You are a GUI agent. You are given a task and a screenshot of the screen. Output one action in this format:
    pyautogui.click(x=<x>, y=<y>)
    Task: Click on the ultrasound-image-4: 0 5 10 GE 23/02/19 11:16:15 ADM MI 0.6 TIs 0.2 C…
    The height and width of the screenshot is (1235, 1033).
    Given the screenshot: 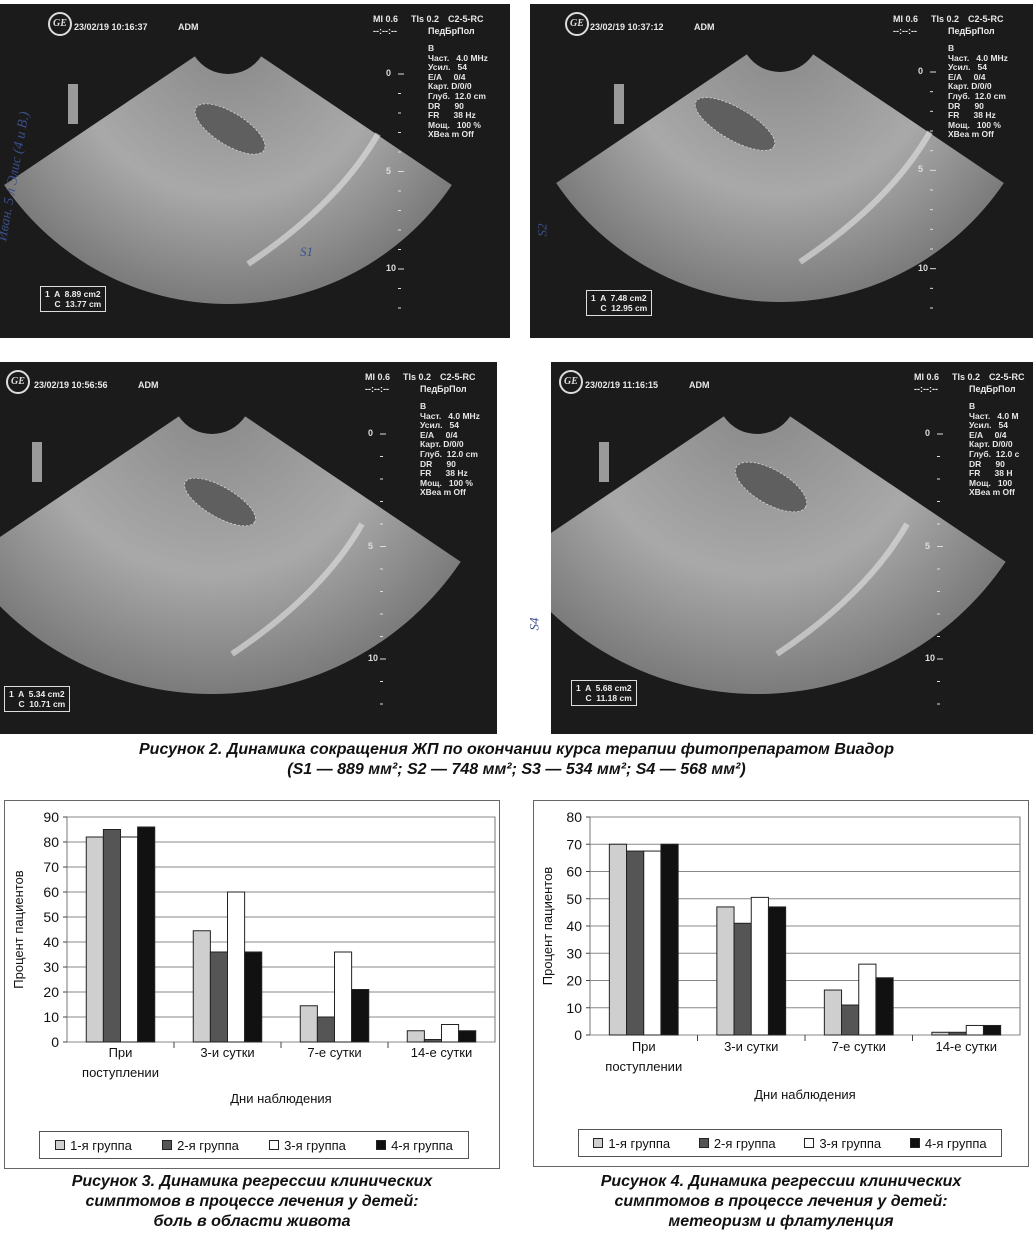 What is the action you would take?
    pyautogui.click(x=792, y=548)
    